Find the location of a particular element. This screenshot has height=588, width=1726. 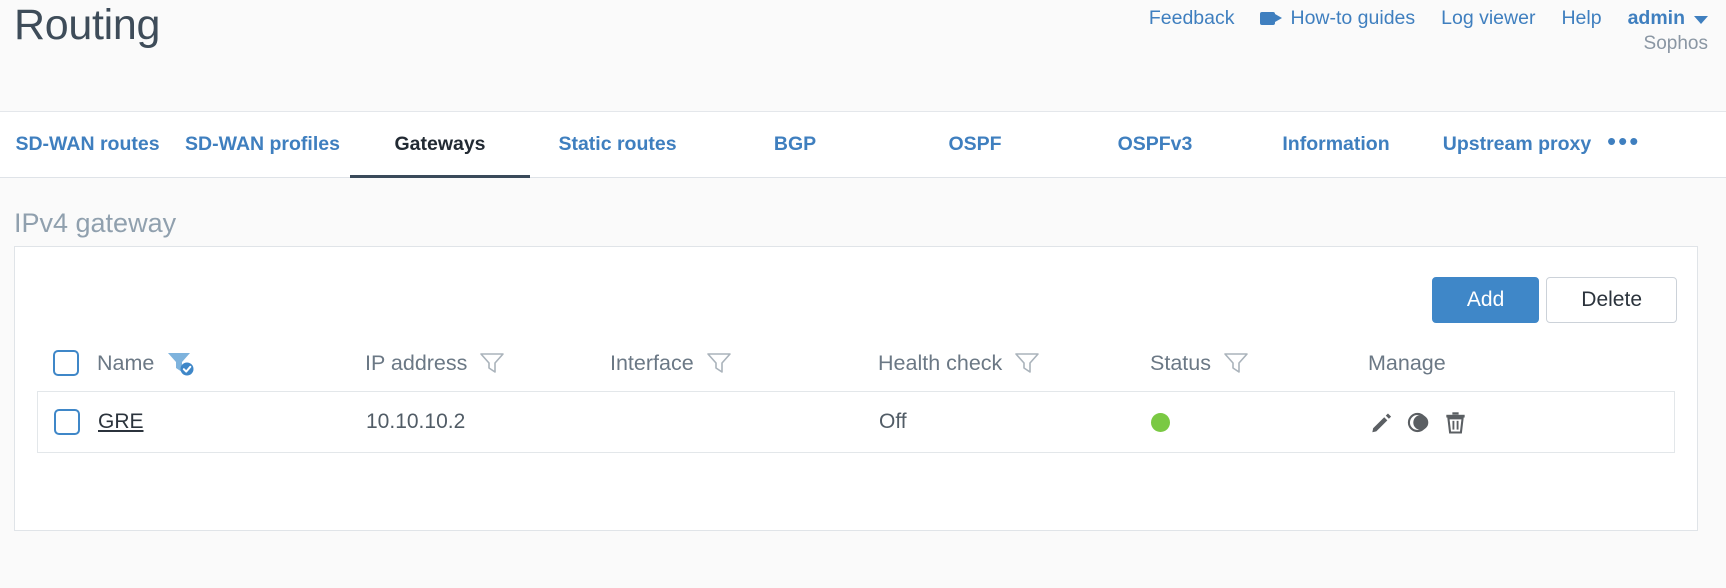

tab-sd-wan-profiles: SD-WAN profiles is located at coordinates (262, 144).